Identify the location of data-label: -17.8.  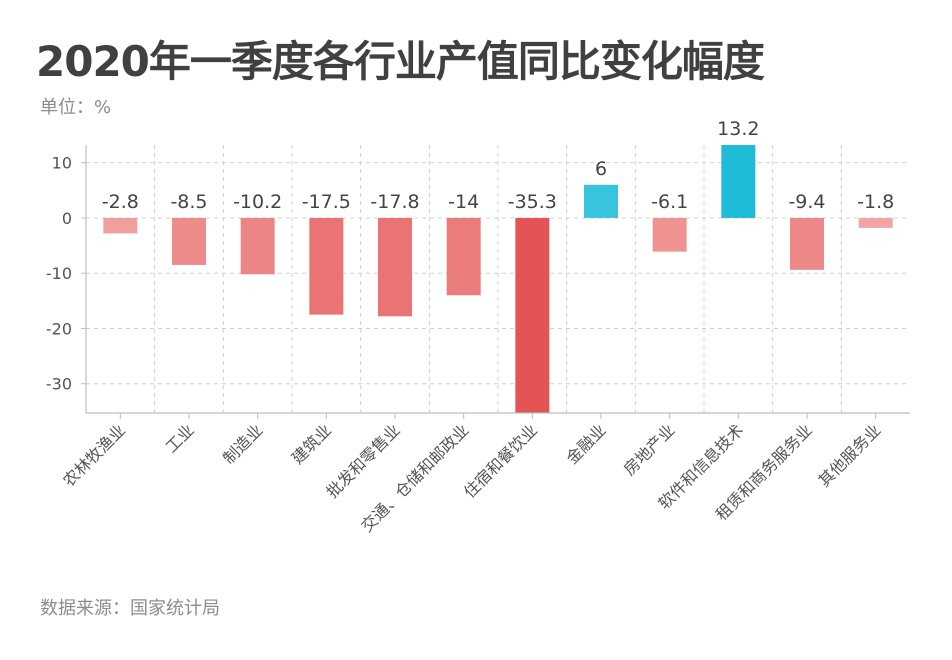
(394, 202).